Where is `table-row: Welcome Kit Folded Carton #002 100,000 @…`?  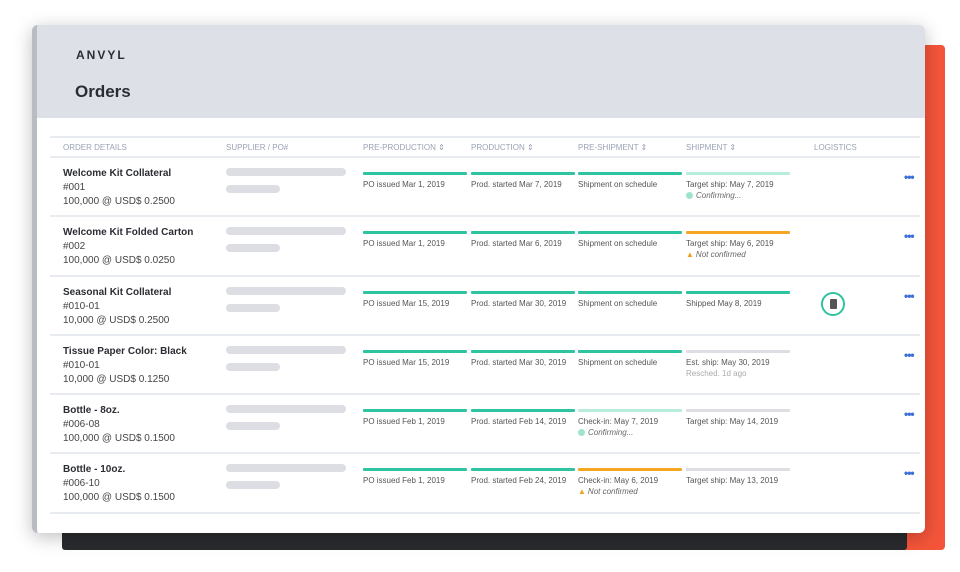 table-row: Welcome Kit Folded Carton #002 100,000 @… is located at coordinates (485, 247).